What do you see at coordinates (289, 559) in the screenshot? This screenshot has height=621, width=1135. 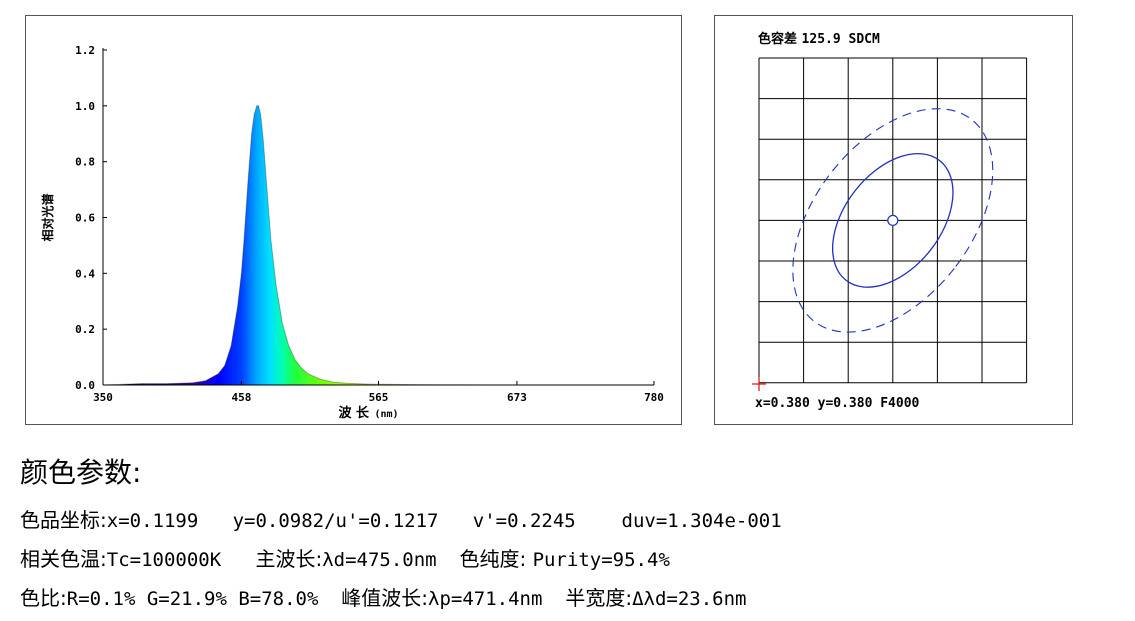 I see `dominant-wavelength-label: 主波长:` at bounding box center [289, 559].